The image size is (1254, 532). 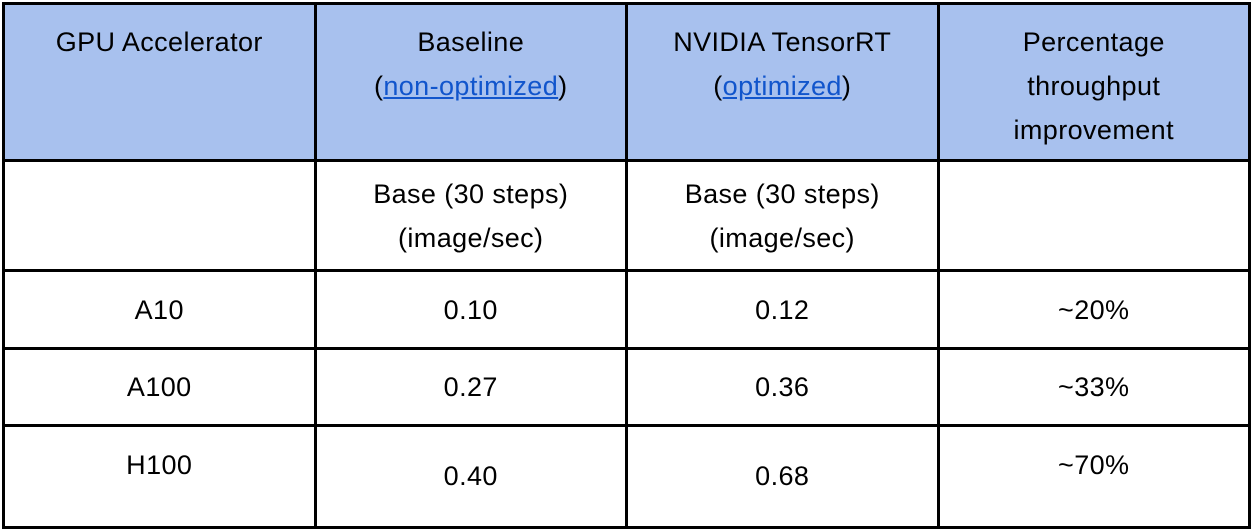 I want to click on header-baseline-subtitle: (non-optimized), so click(x=471, y=86).